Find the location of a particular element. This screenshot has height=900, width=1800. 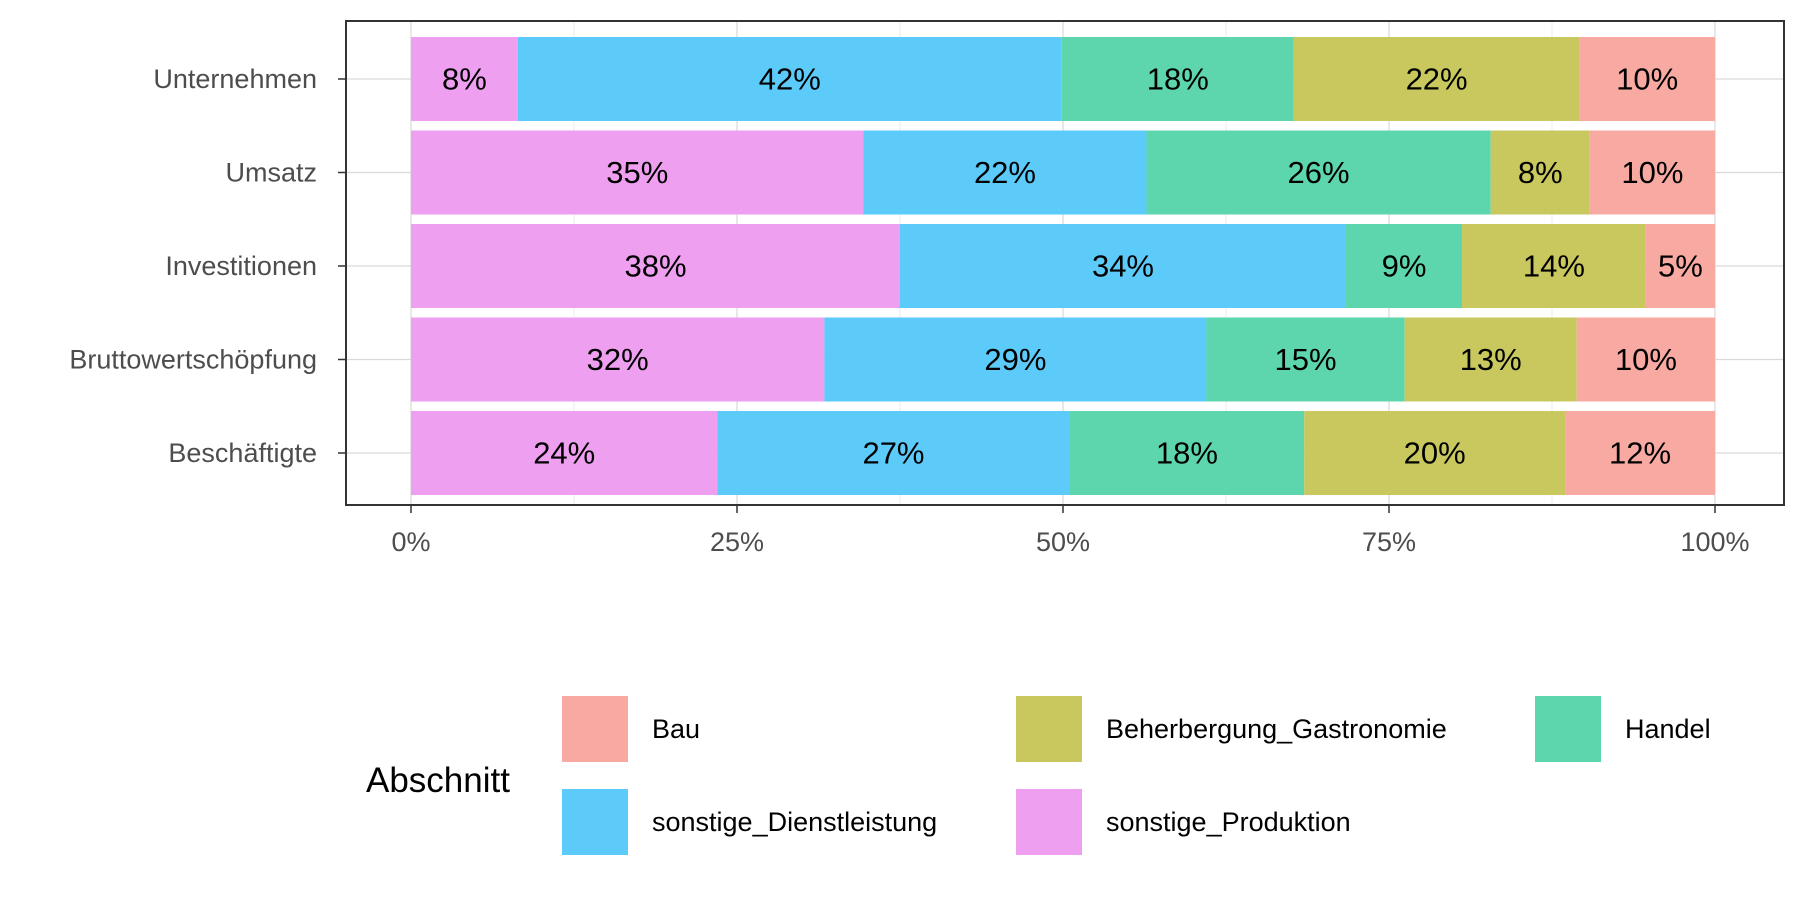

legend-label-bau: Bau is located at coordinates (676, 729).